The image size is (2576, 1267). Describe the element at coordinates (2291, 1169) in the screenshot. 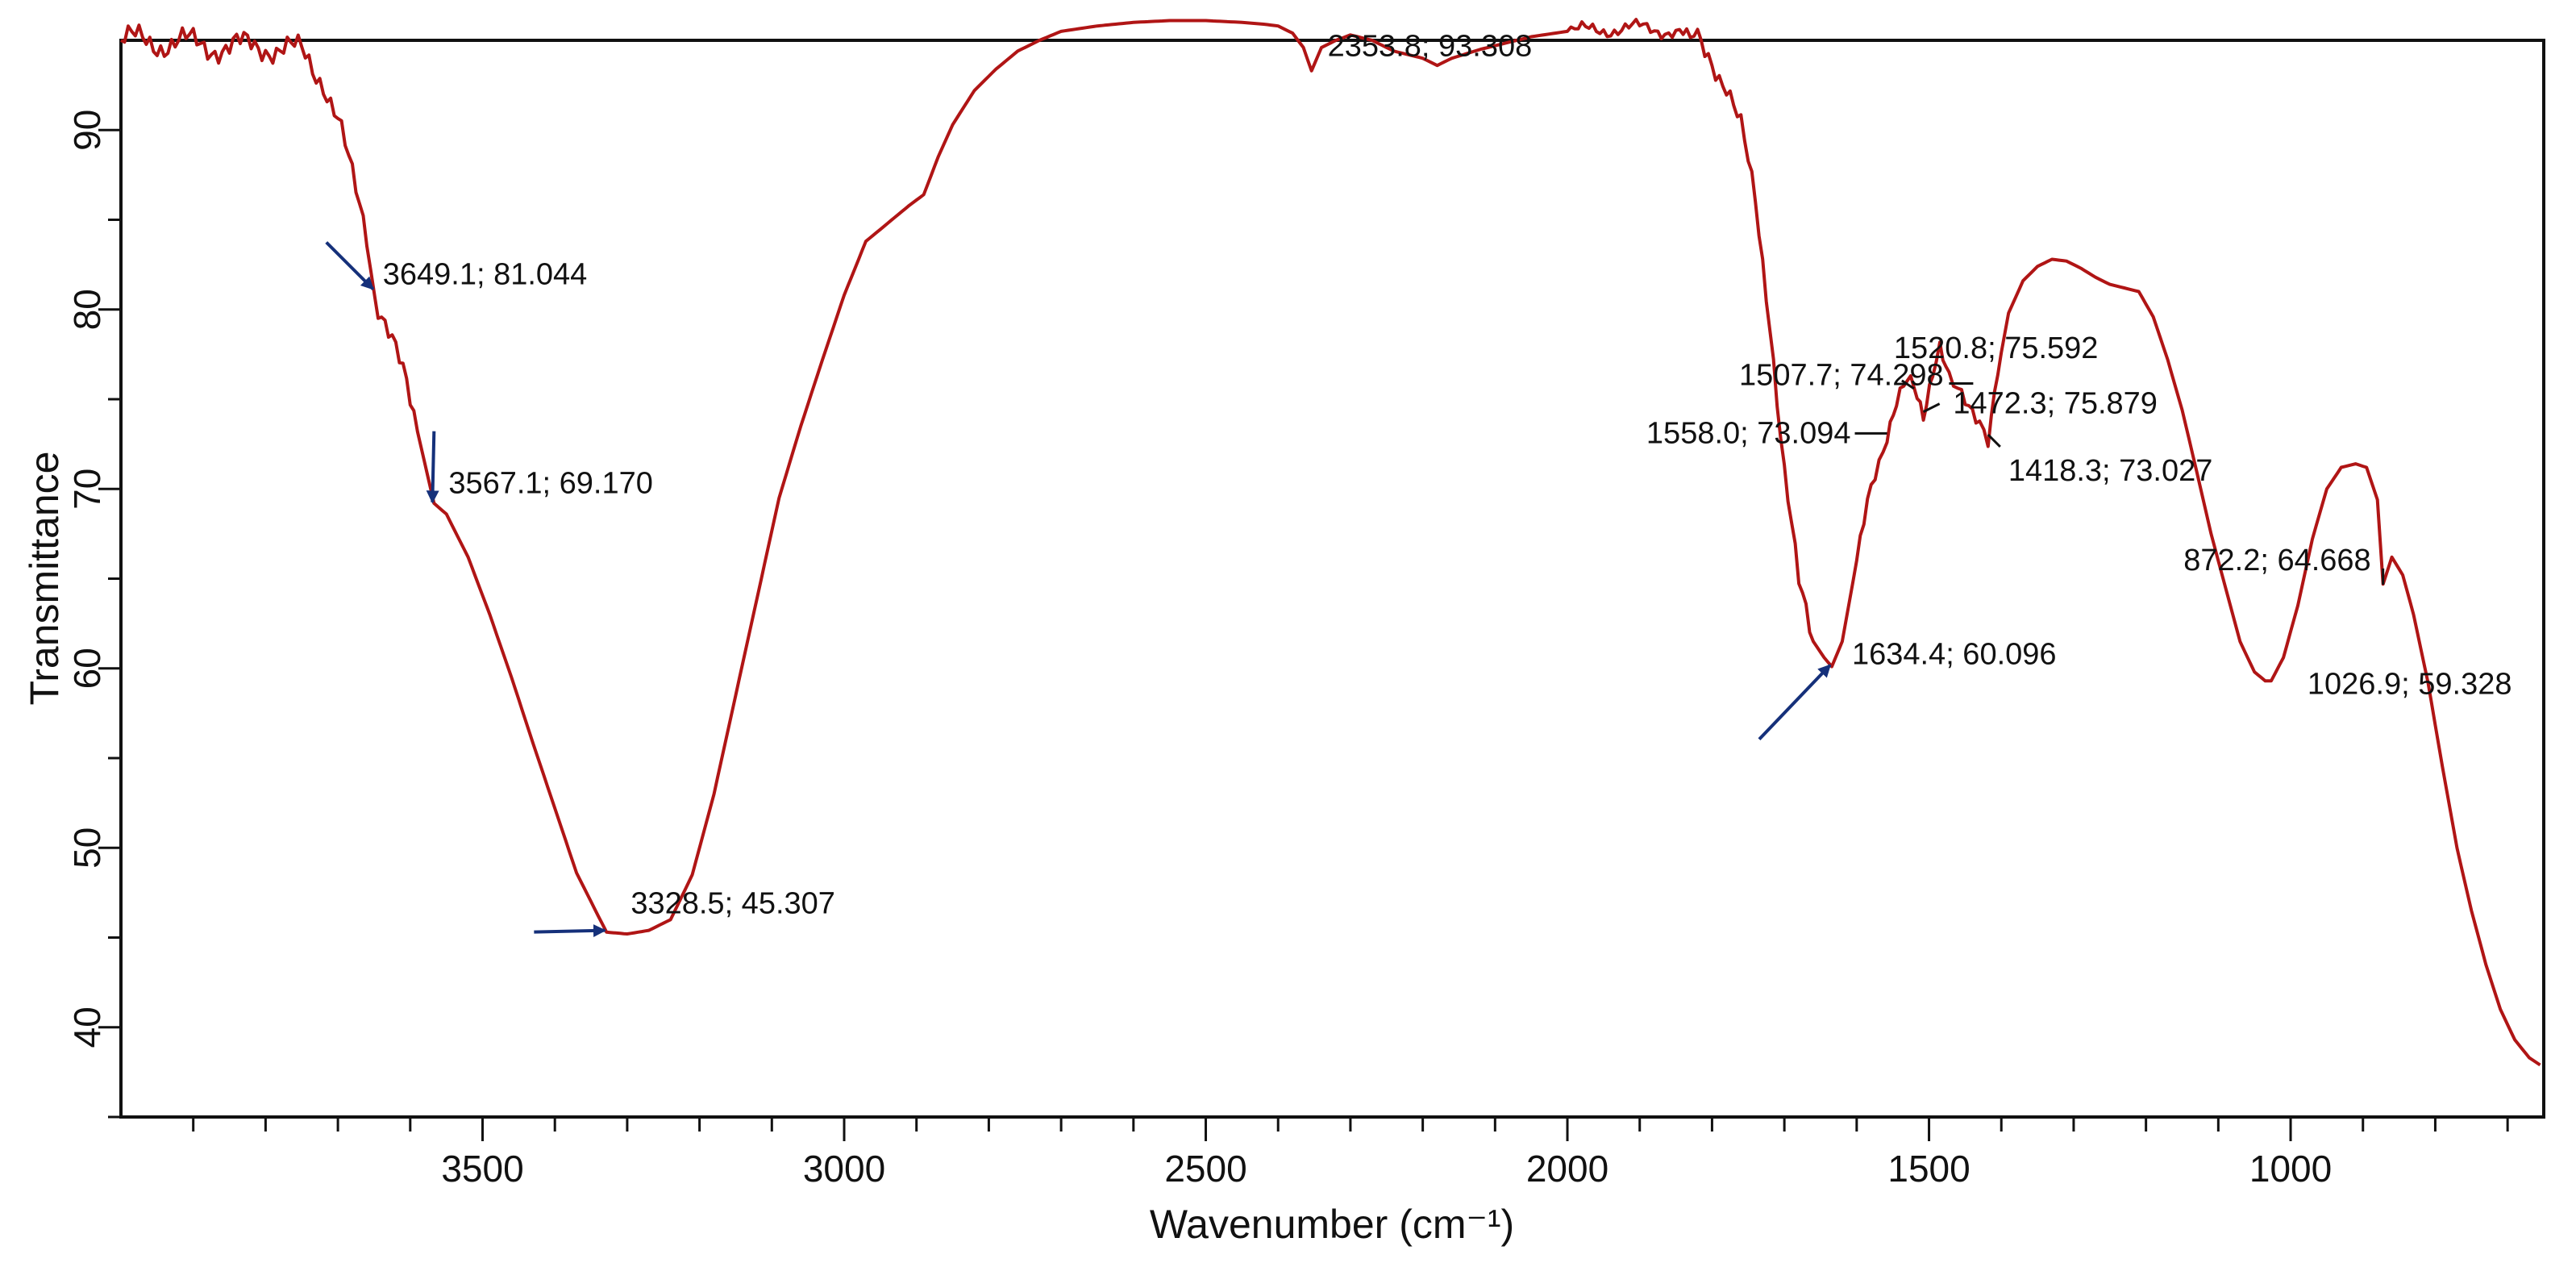

I see `x-tick-label: 1000` at that location.